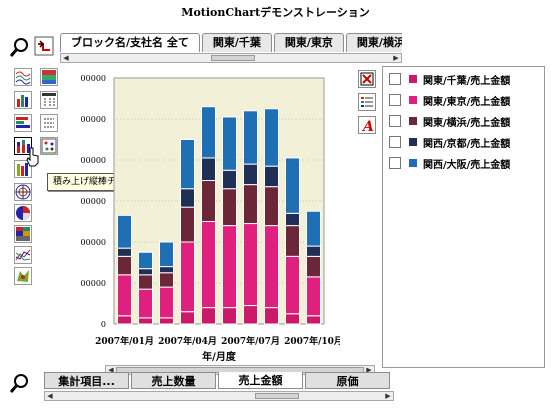 The image size is (551, 410). Describe the element at coordinates (367, 102) in the screenshot. I see `legend-list-icon` at that location.